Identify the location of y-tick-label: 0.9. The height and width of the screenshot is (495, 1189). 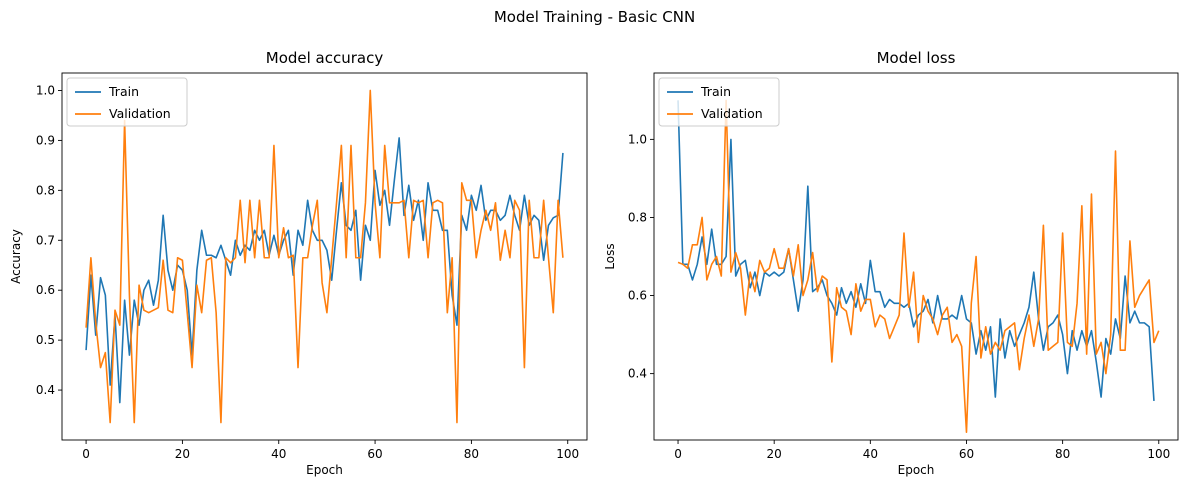
(45, 140).